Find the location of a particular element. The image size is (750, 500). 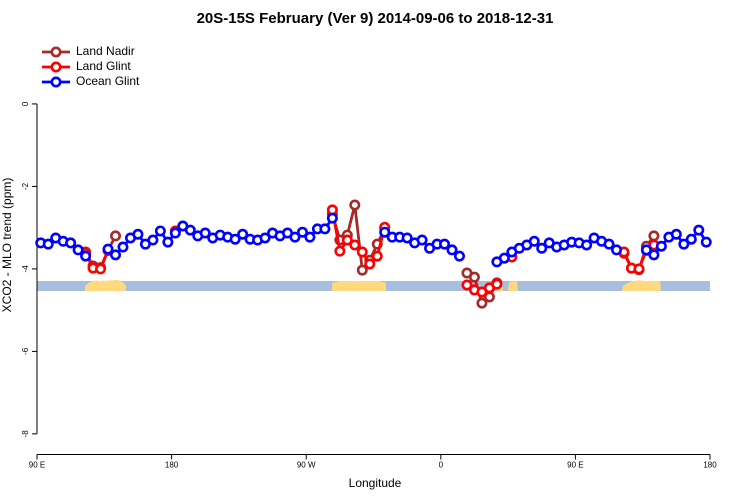

legend-label: Land Nadir is located at coordinates (105, 51).